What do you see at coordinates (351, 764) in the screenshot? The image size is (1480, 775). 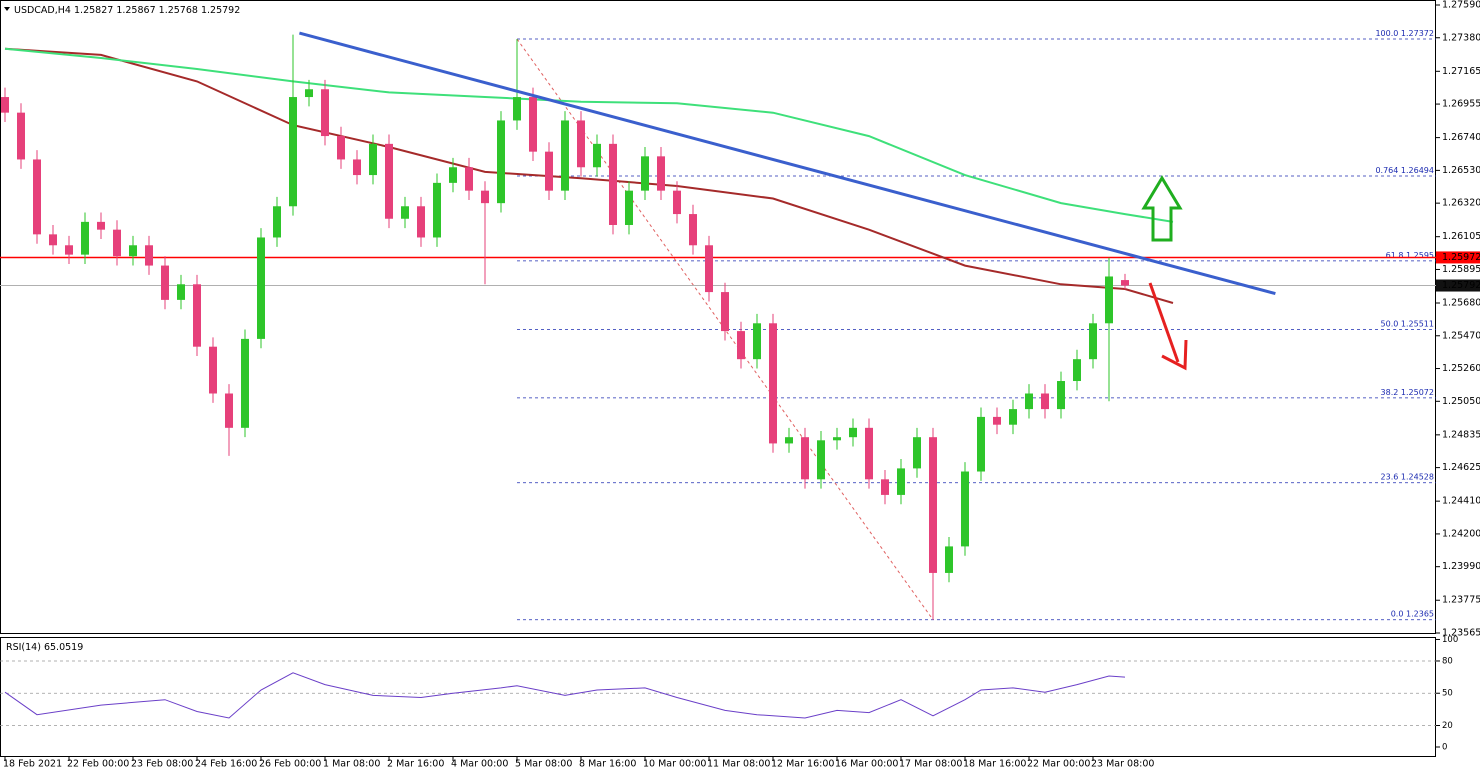 I see `x-tick-label: 1 Mar 08:00` at bounding box center [351, 764].